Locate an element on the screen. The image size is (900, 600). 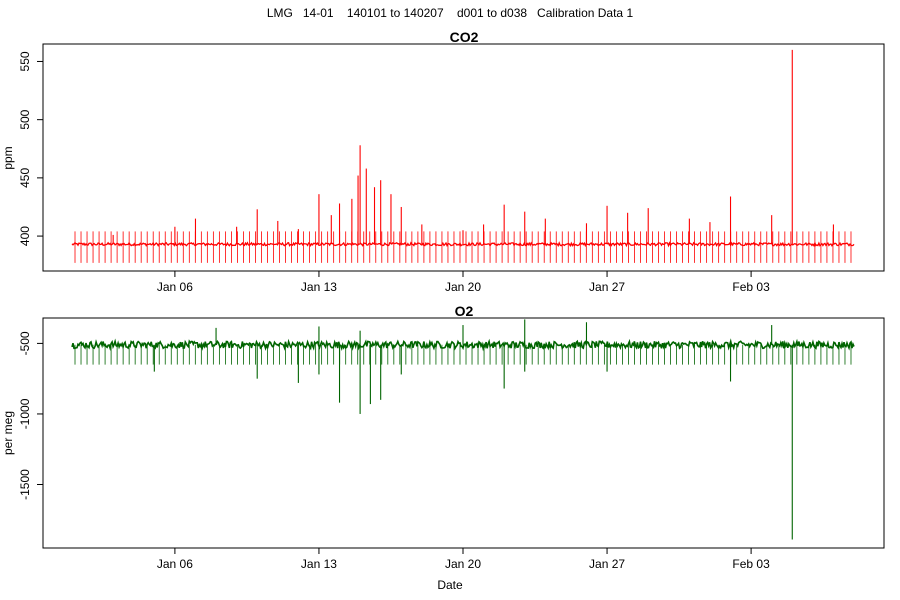
co2-x-tick-label: Jan 27 is located at coordinates (607, 287).